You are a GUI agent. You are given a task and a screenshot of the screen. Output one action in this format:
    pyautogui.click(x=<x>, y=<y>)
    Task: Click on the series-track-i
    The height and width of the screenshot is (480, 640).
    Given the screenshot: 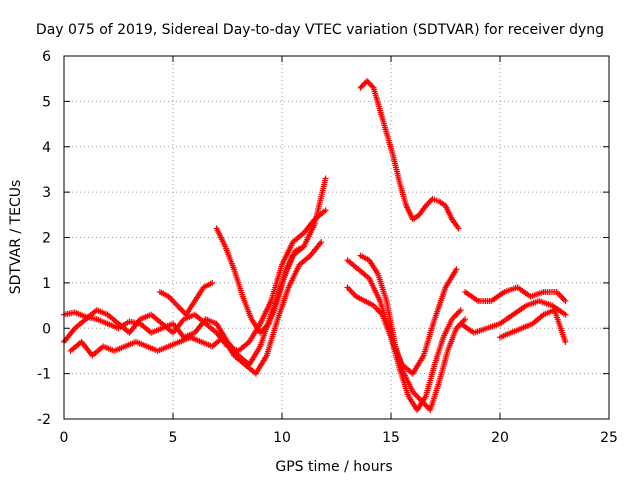 What is the action you would take?
    pyautogui.click(x=409, y=154)
    